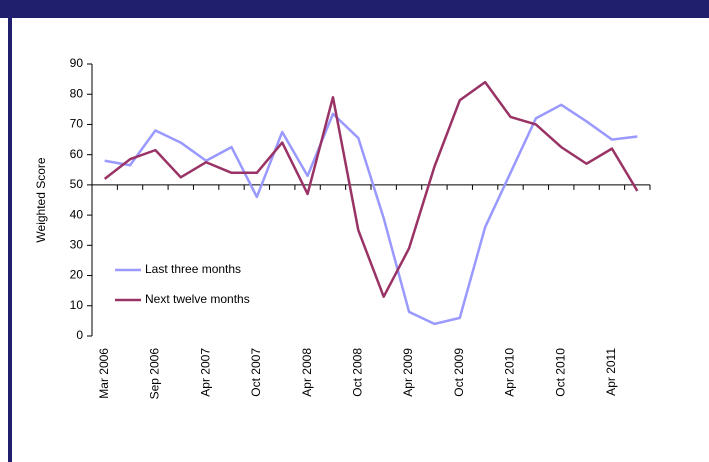 The height and width of the screenshot is (462, 709). What do you see at coordinates (205, 372) in the screenshot?
I see `x-tick-label: Apr 2007` at bounding box center [205, 372].